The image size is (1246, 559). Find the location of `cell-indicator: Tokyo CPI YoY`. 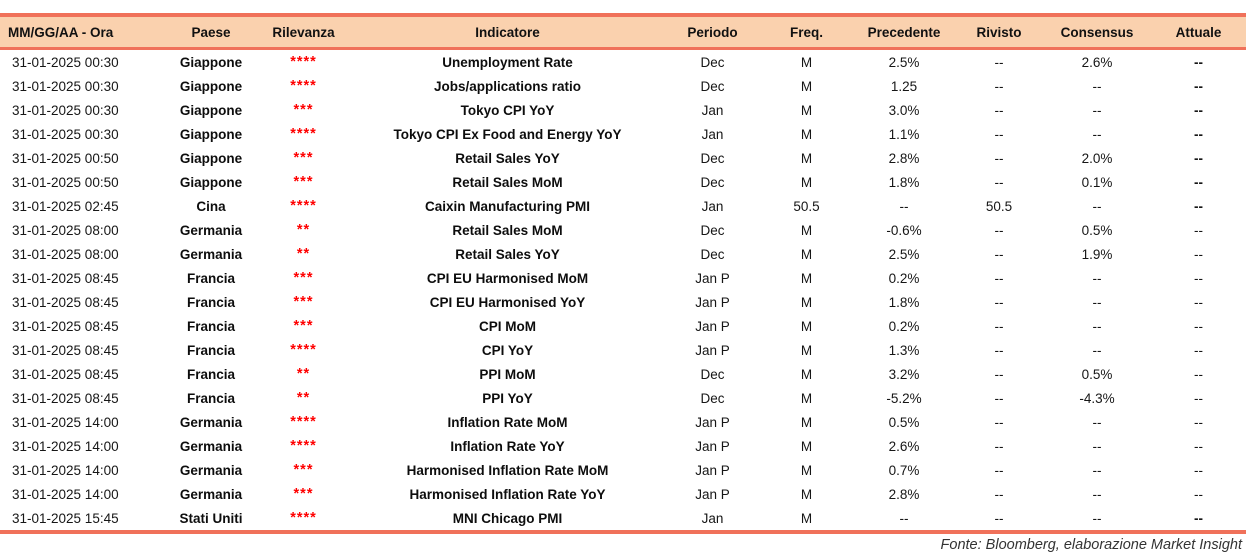

cell-indicator: Tokyo CPI YoY is located at coordinates (507, 110).